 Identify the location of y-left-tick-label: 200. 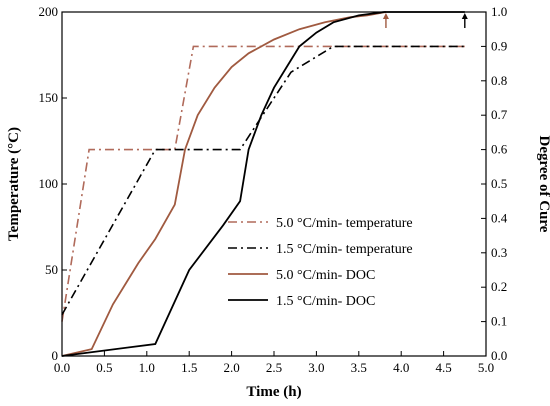
(49, 11).